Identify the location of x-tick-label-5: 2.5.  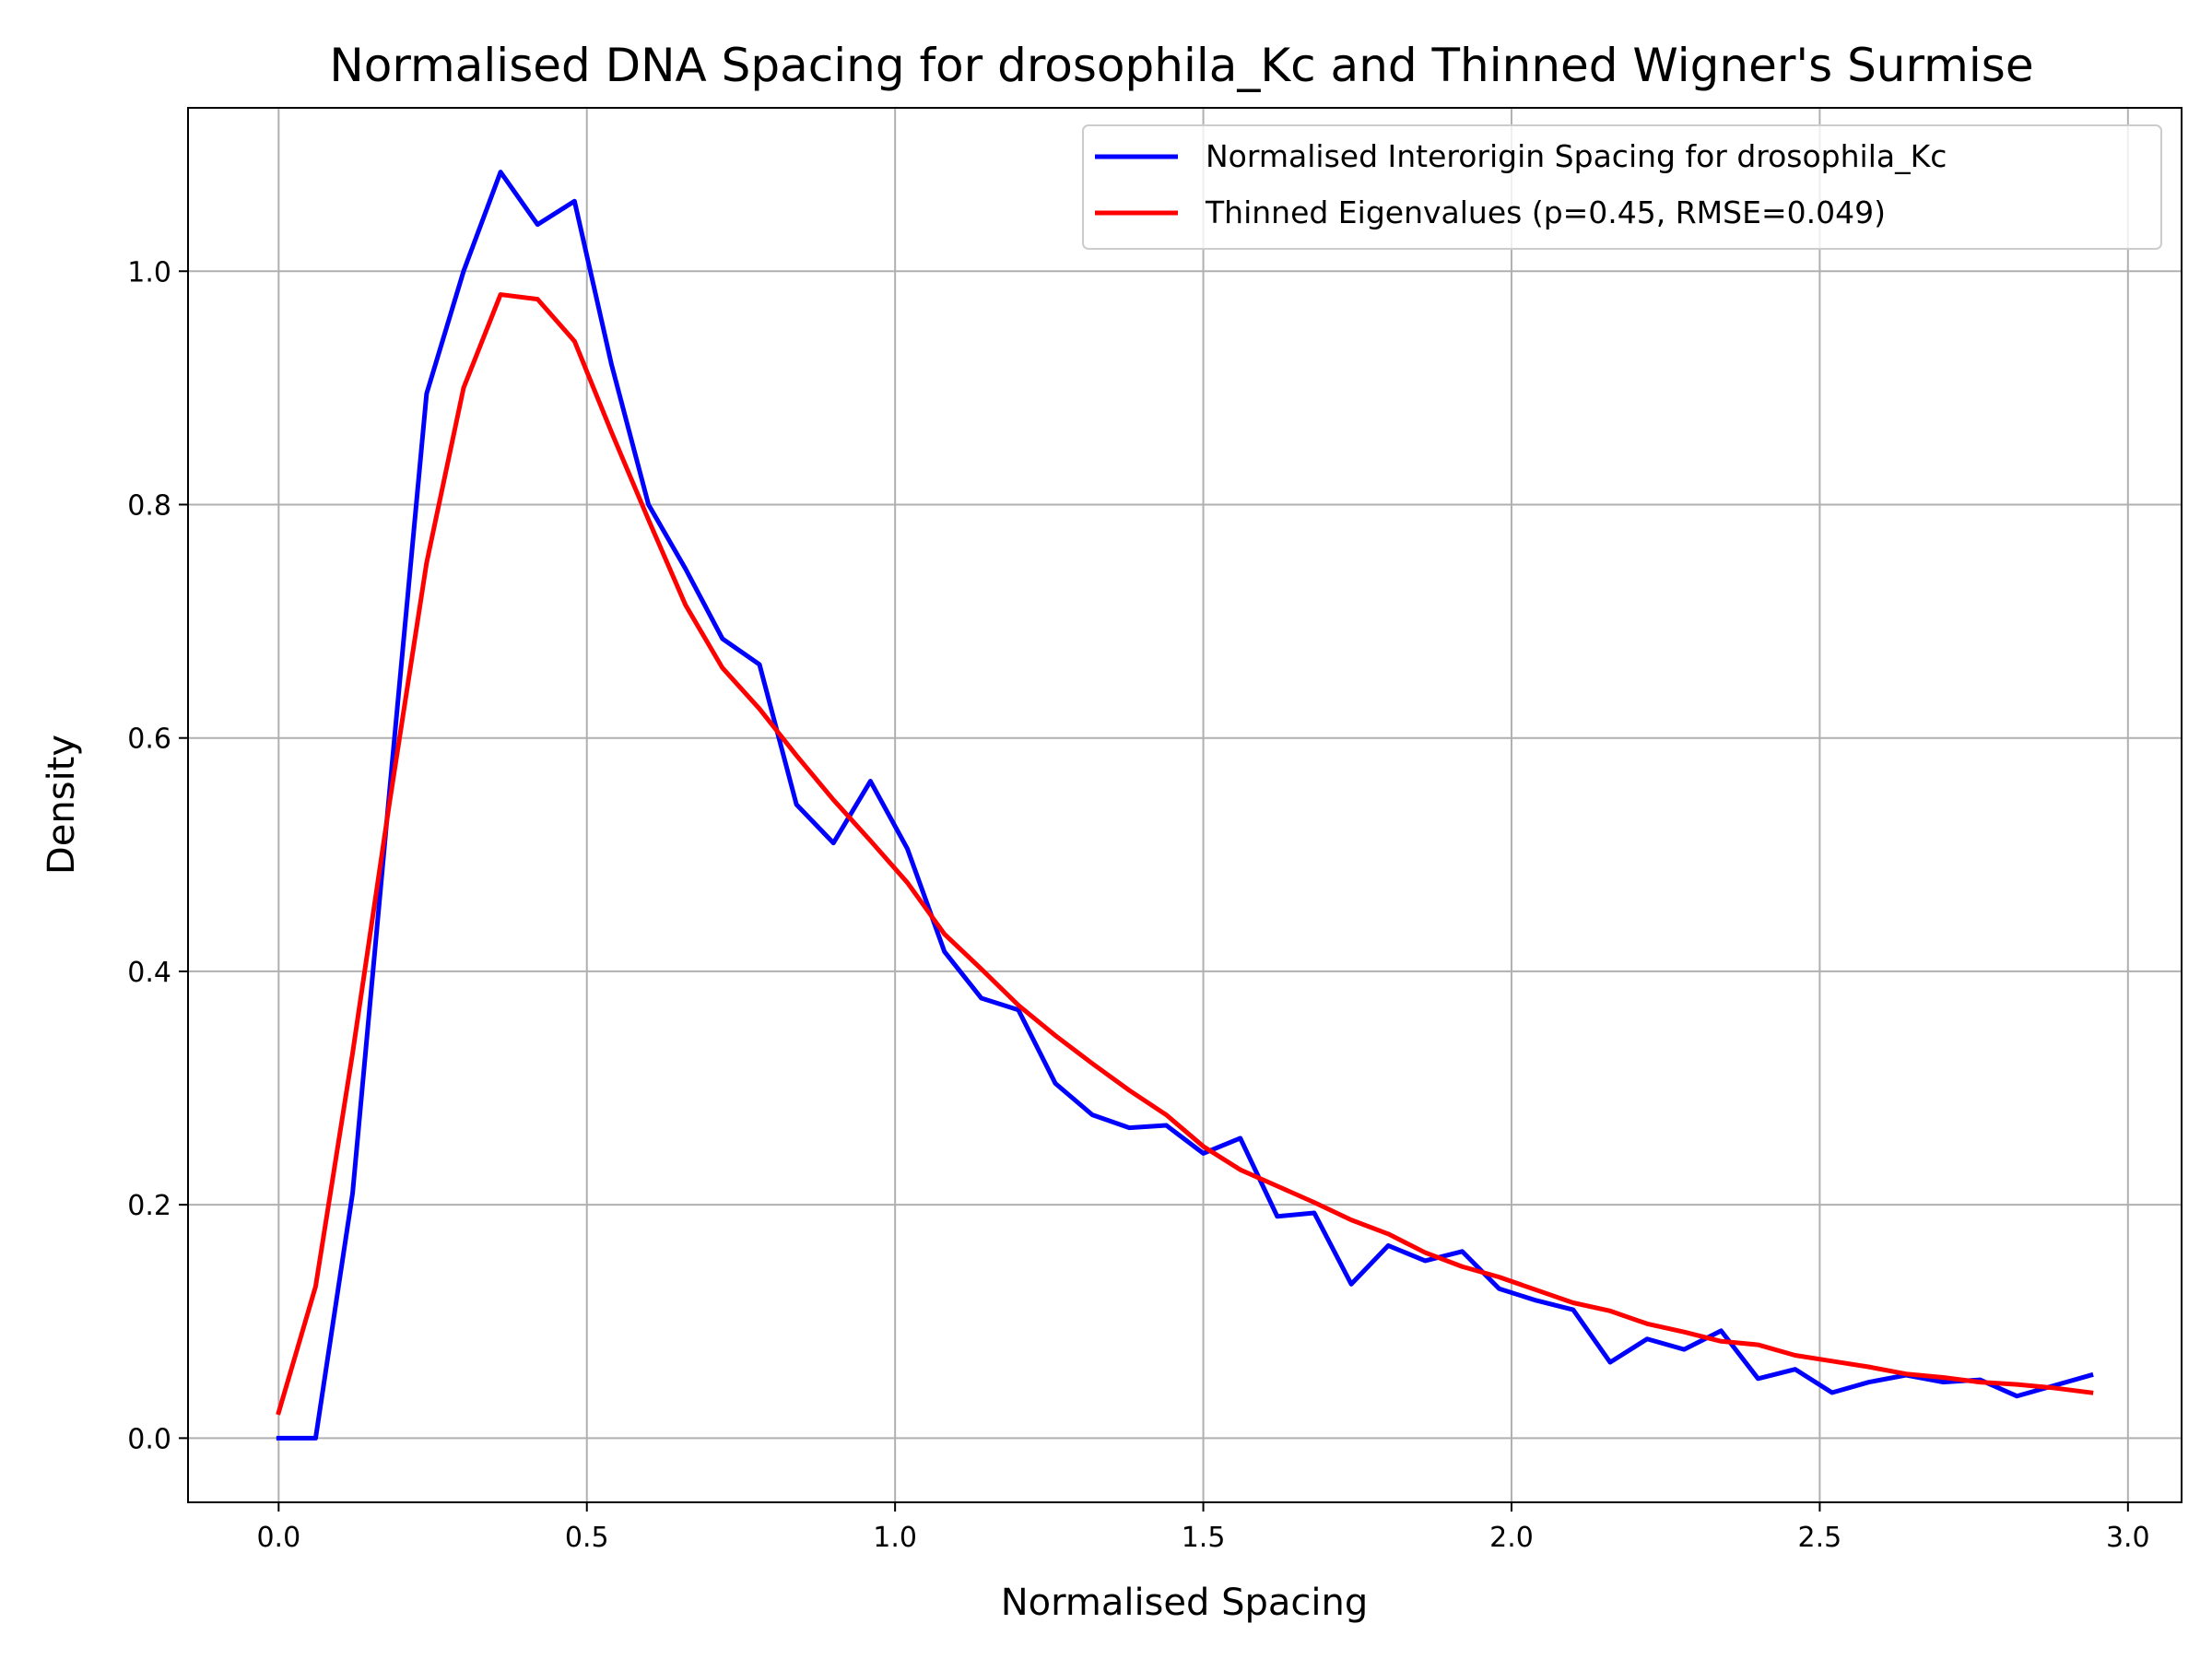
(1820, 1538).